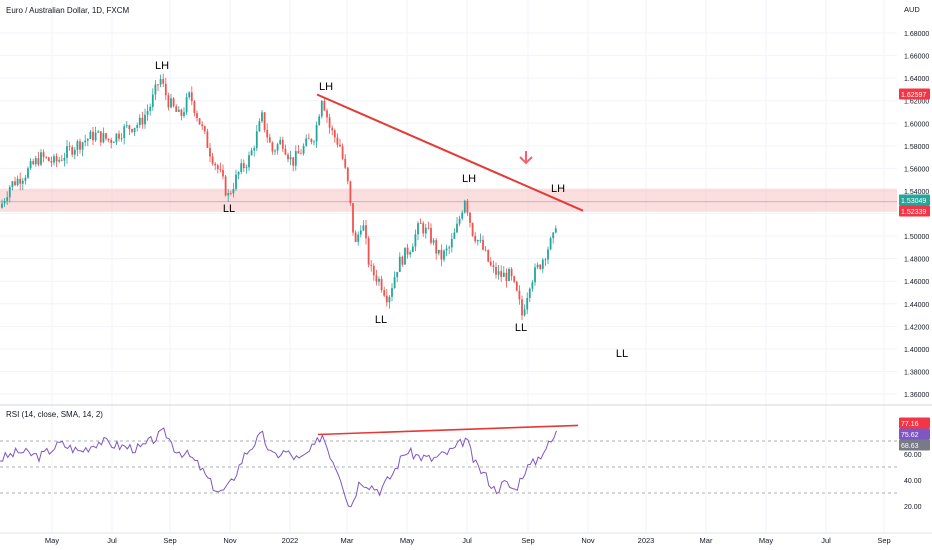 This screenshot has height=550, width=932. I want to click on time-tick-label: 2022, so click(290, 540).